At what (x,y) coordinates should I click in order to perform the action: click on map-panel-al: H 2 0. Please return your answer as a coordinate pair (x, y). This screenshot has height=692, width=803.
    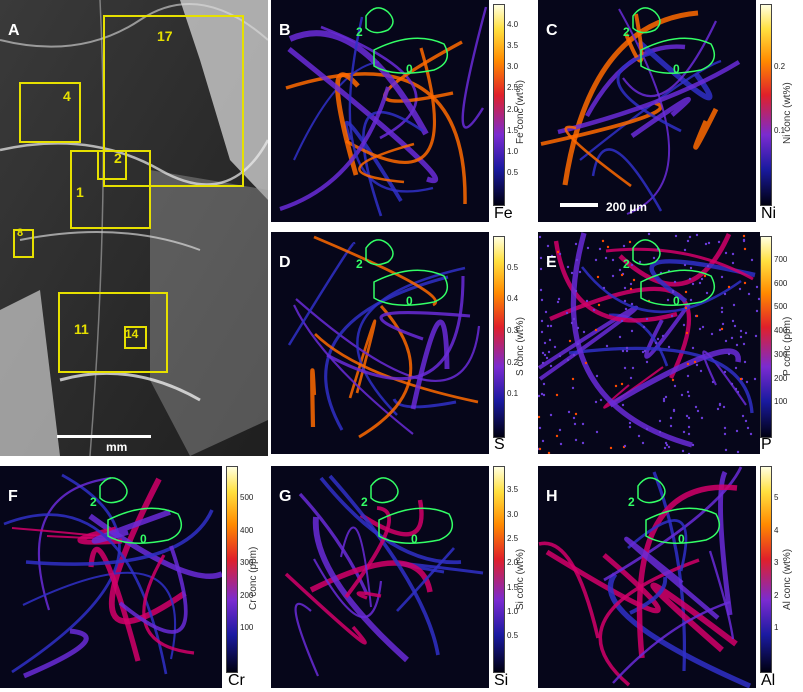
    Looking at the image, I should click on (647, 577).